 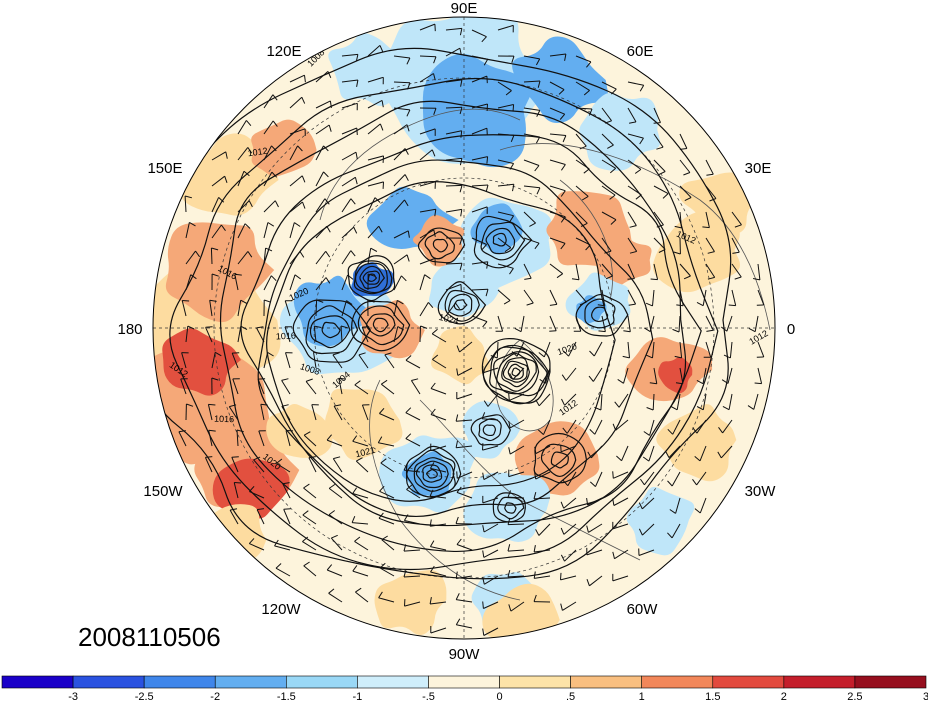 I want to click on colorbar-tick-label: 1, so click(x=642, y=696).